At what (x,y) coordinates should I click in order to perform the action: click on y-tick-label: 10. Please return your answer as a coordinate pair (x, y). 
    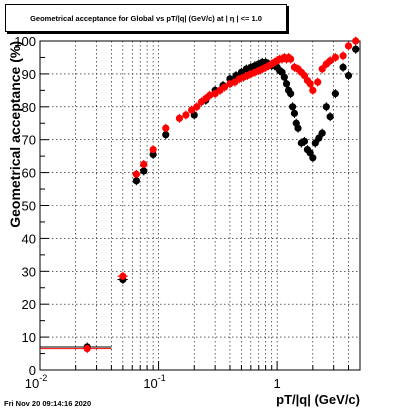
    Looking at the image, I should click on (29, 337).